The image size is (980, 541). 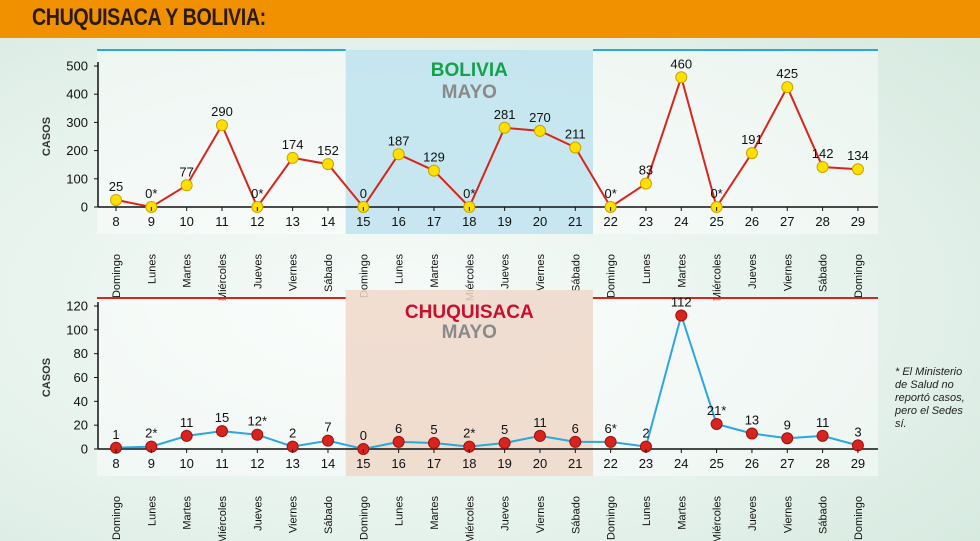 What do you see at coordinates (77, 122) in the screenshot?
I see `bolivia-y-tick-label: 300` at bounding box center [77, 122].